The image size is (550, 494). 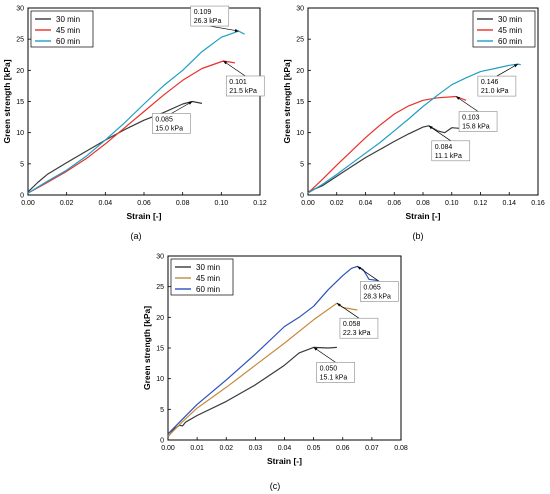 I want to click on annotation-2: 0.058 22.3 kPa, so click(x=357, y=320).